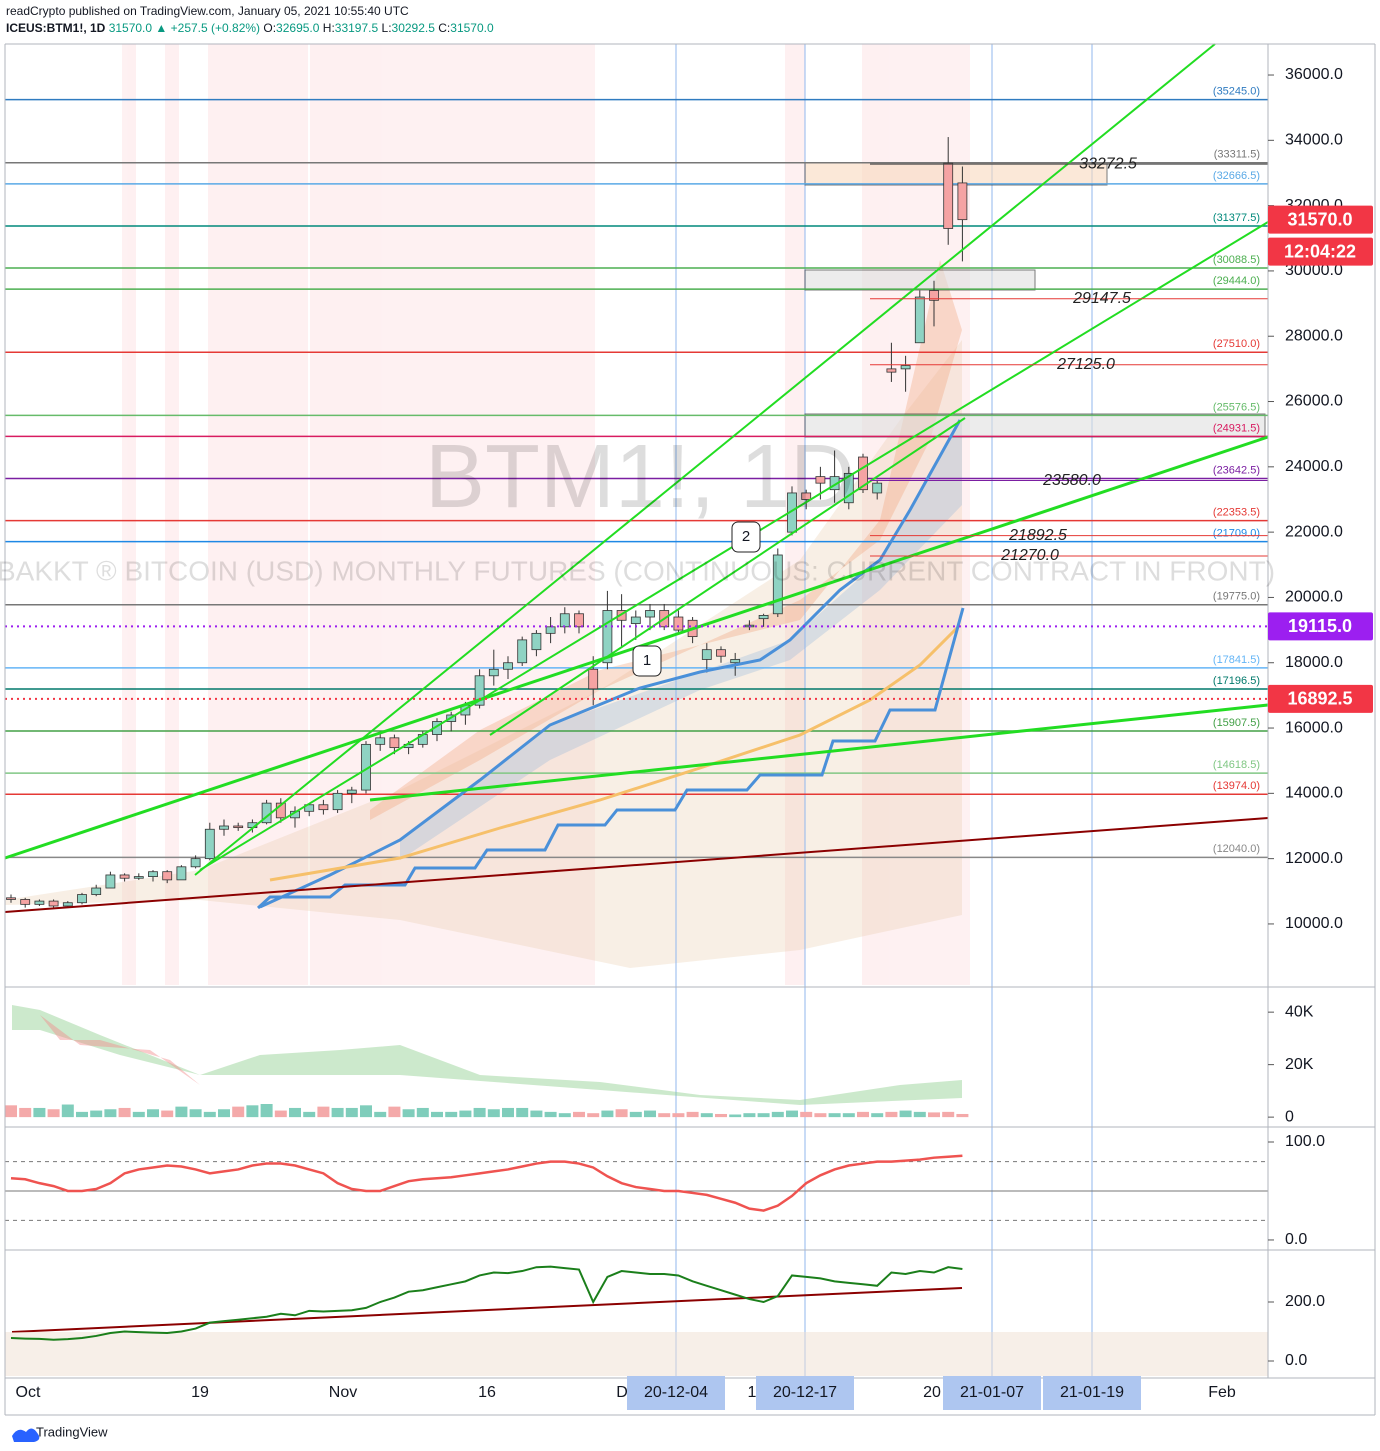 The image size is (1380, 1451). I want to click on y-tick-label: 0.0, so click(1296, 1360).